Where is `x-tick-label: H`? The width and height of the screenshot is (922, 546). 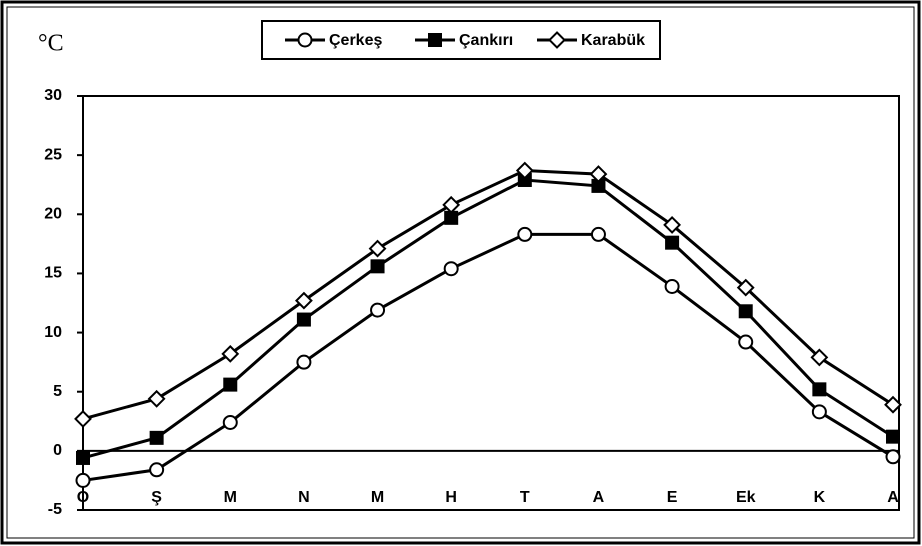 x-tick-label: H is located at coordinates (451, 497).